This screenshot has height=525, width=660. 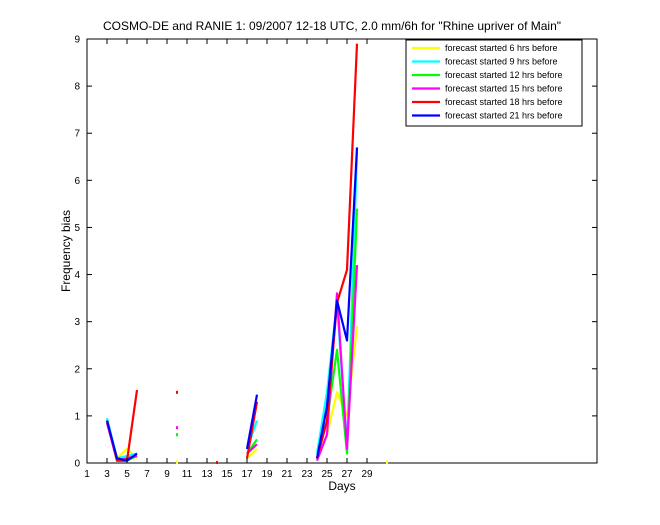 I want to click on legend-label: forecast started 15 hrs before, so click(x=504, y=89).